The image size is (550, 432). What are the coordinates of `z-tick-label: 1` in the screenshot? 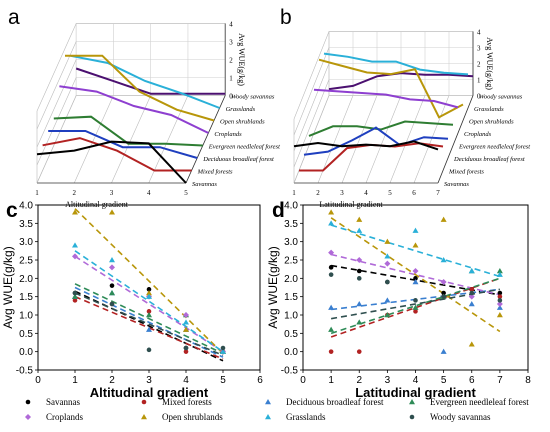 It's located at (231, 79).